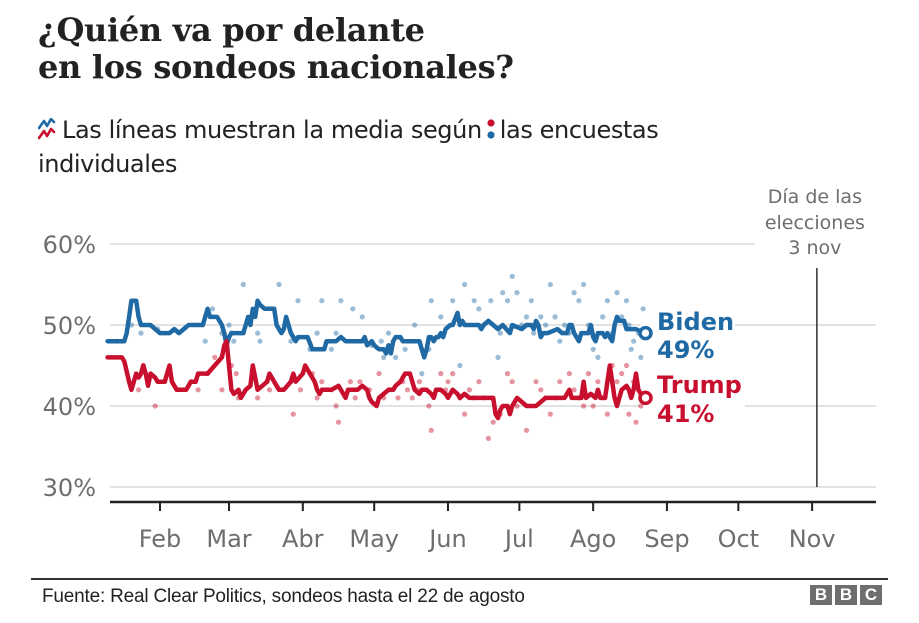 The height and width of the screenshot is (623, 919). Describe the element at coordinates (69, 488) in the screenshot. I see `y-tick-label: 30%` at that location.